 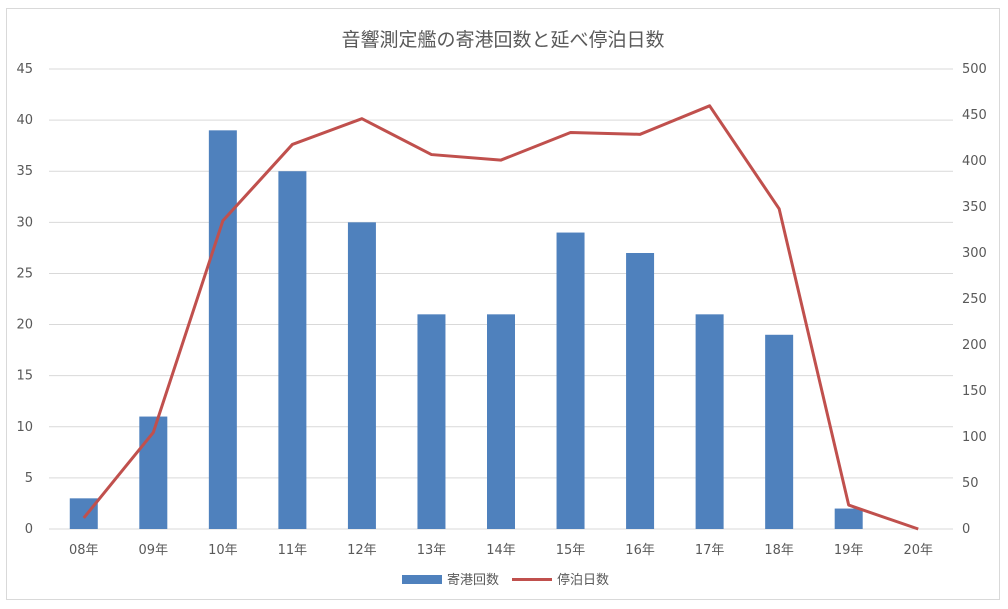 What do you see at coordinates (293, 550) in the screenshot?
I see `x-tick-label: 11年` at bounding box center [293, 550].